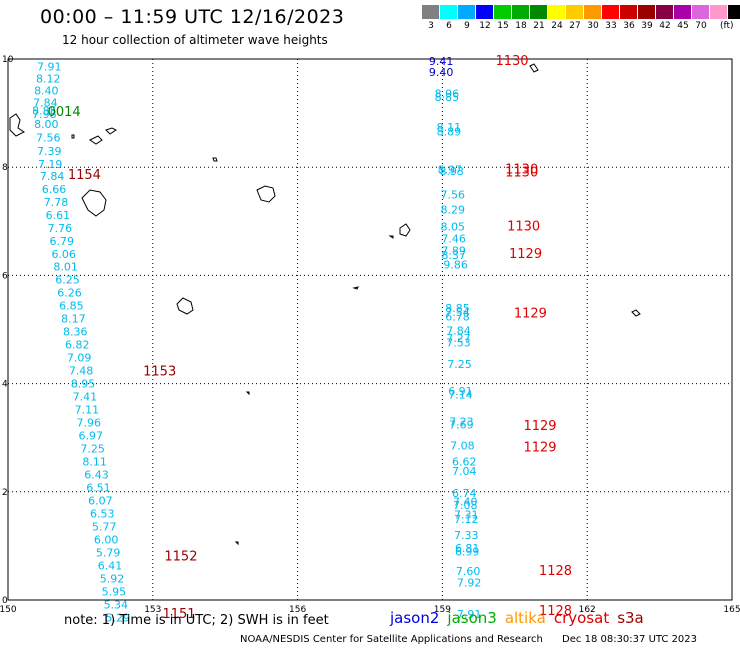 The height and width of the screenshot is (650, 740). I want to click on color-scale-tick: 21, so click(539, 26).